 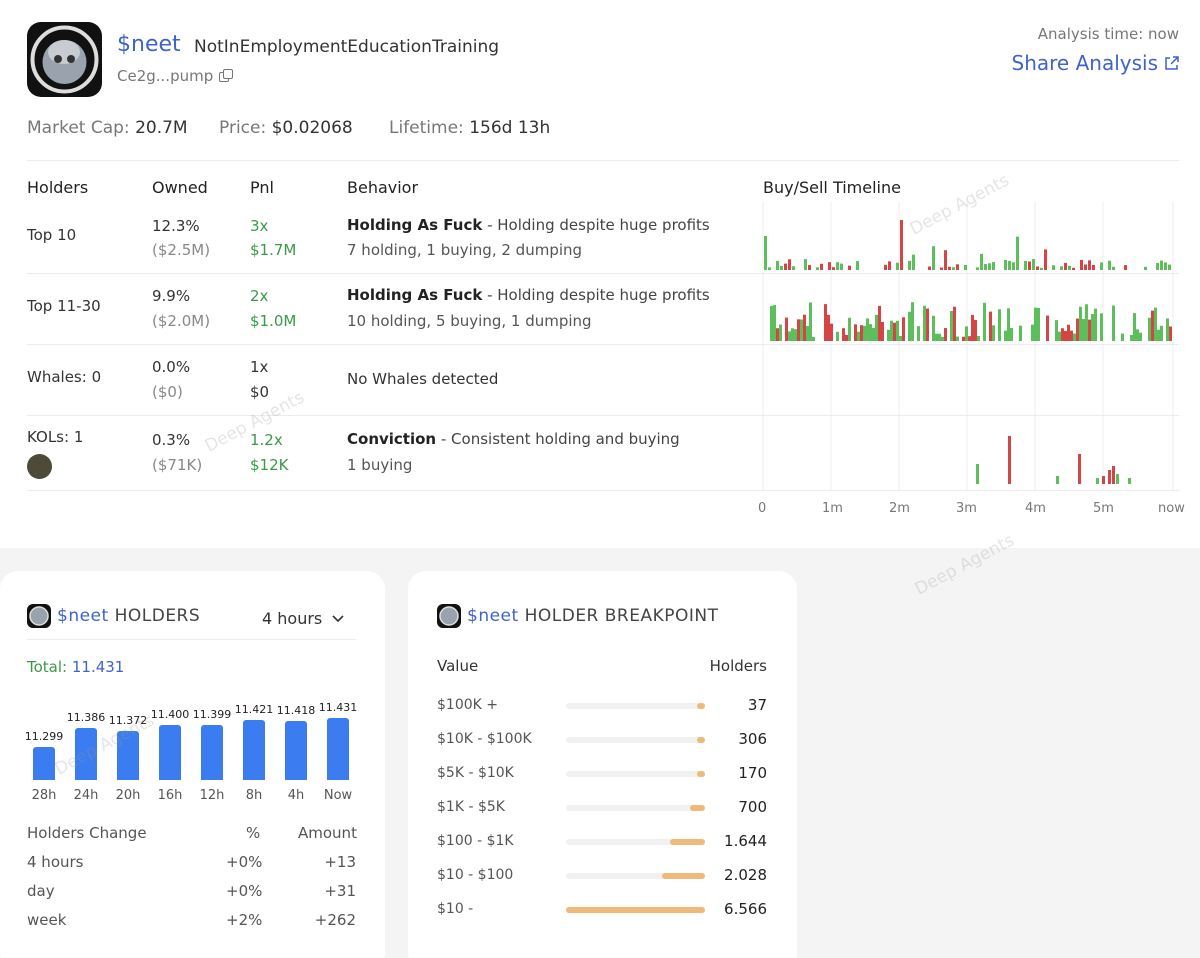 What do you see at coordinates (212, 795) in the screenshot?
I see `holders-bar-label: 12h` at bounding box center [212, 795].